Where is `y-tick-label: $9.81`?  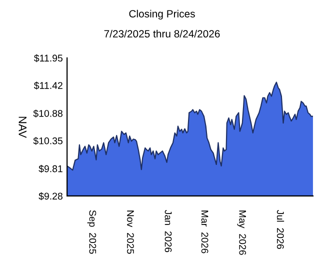 y-tick-label: $9.81 is located at coordinates (50, 168).